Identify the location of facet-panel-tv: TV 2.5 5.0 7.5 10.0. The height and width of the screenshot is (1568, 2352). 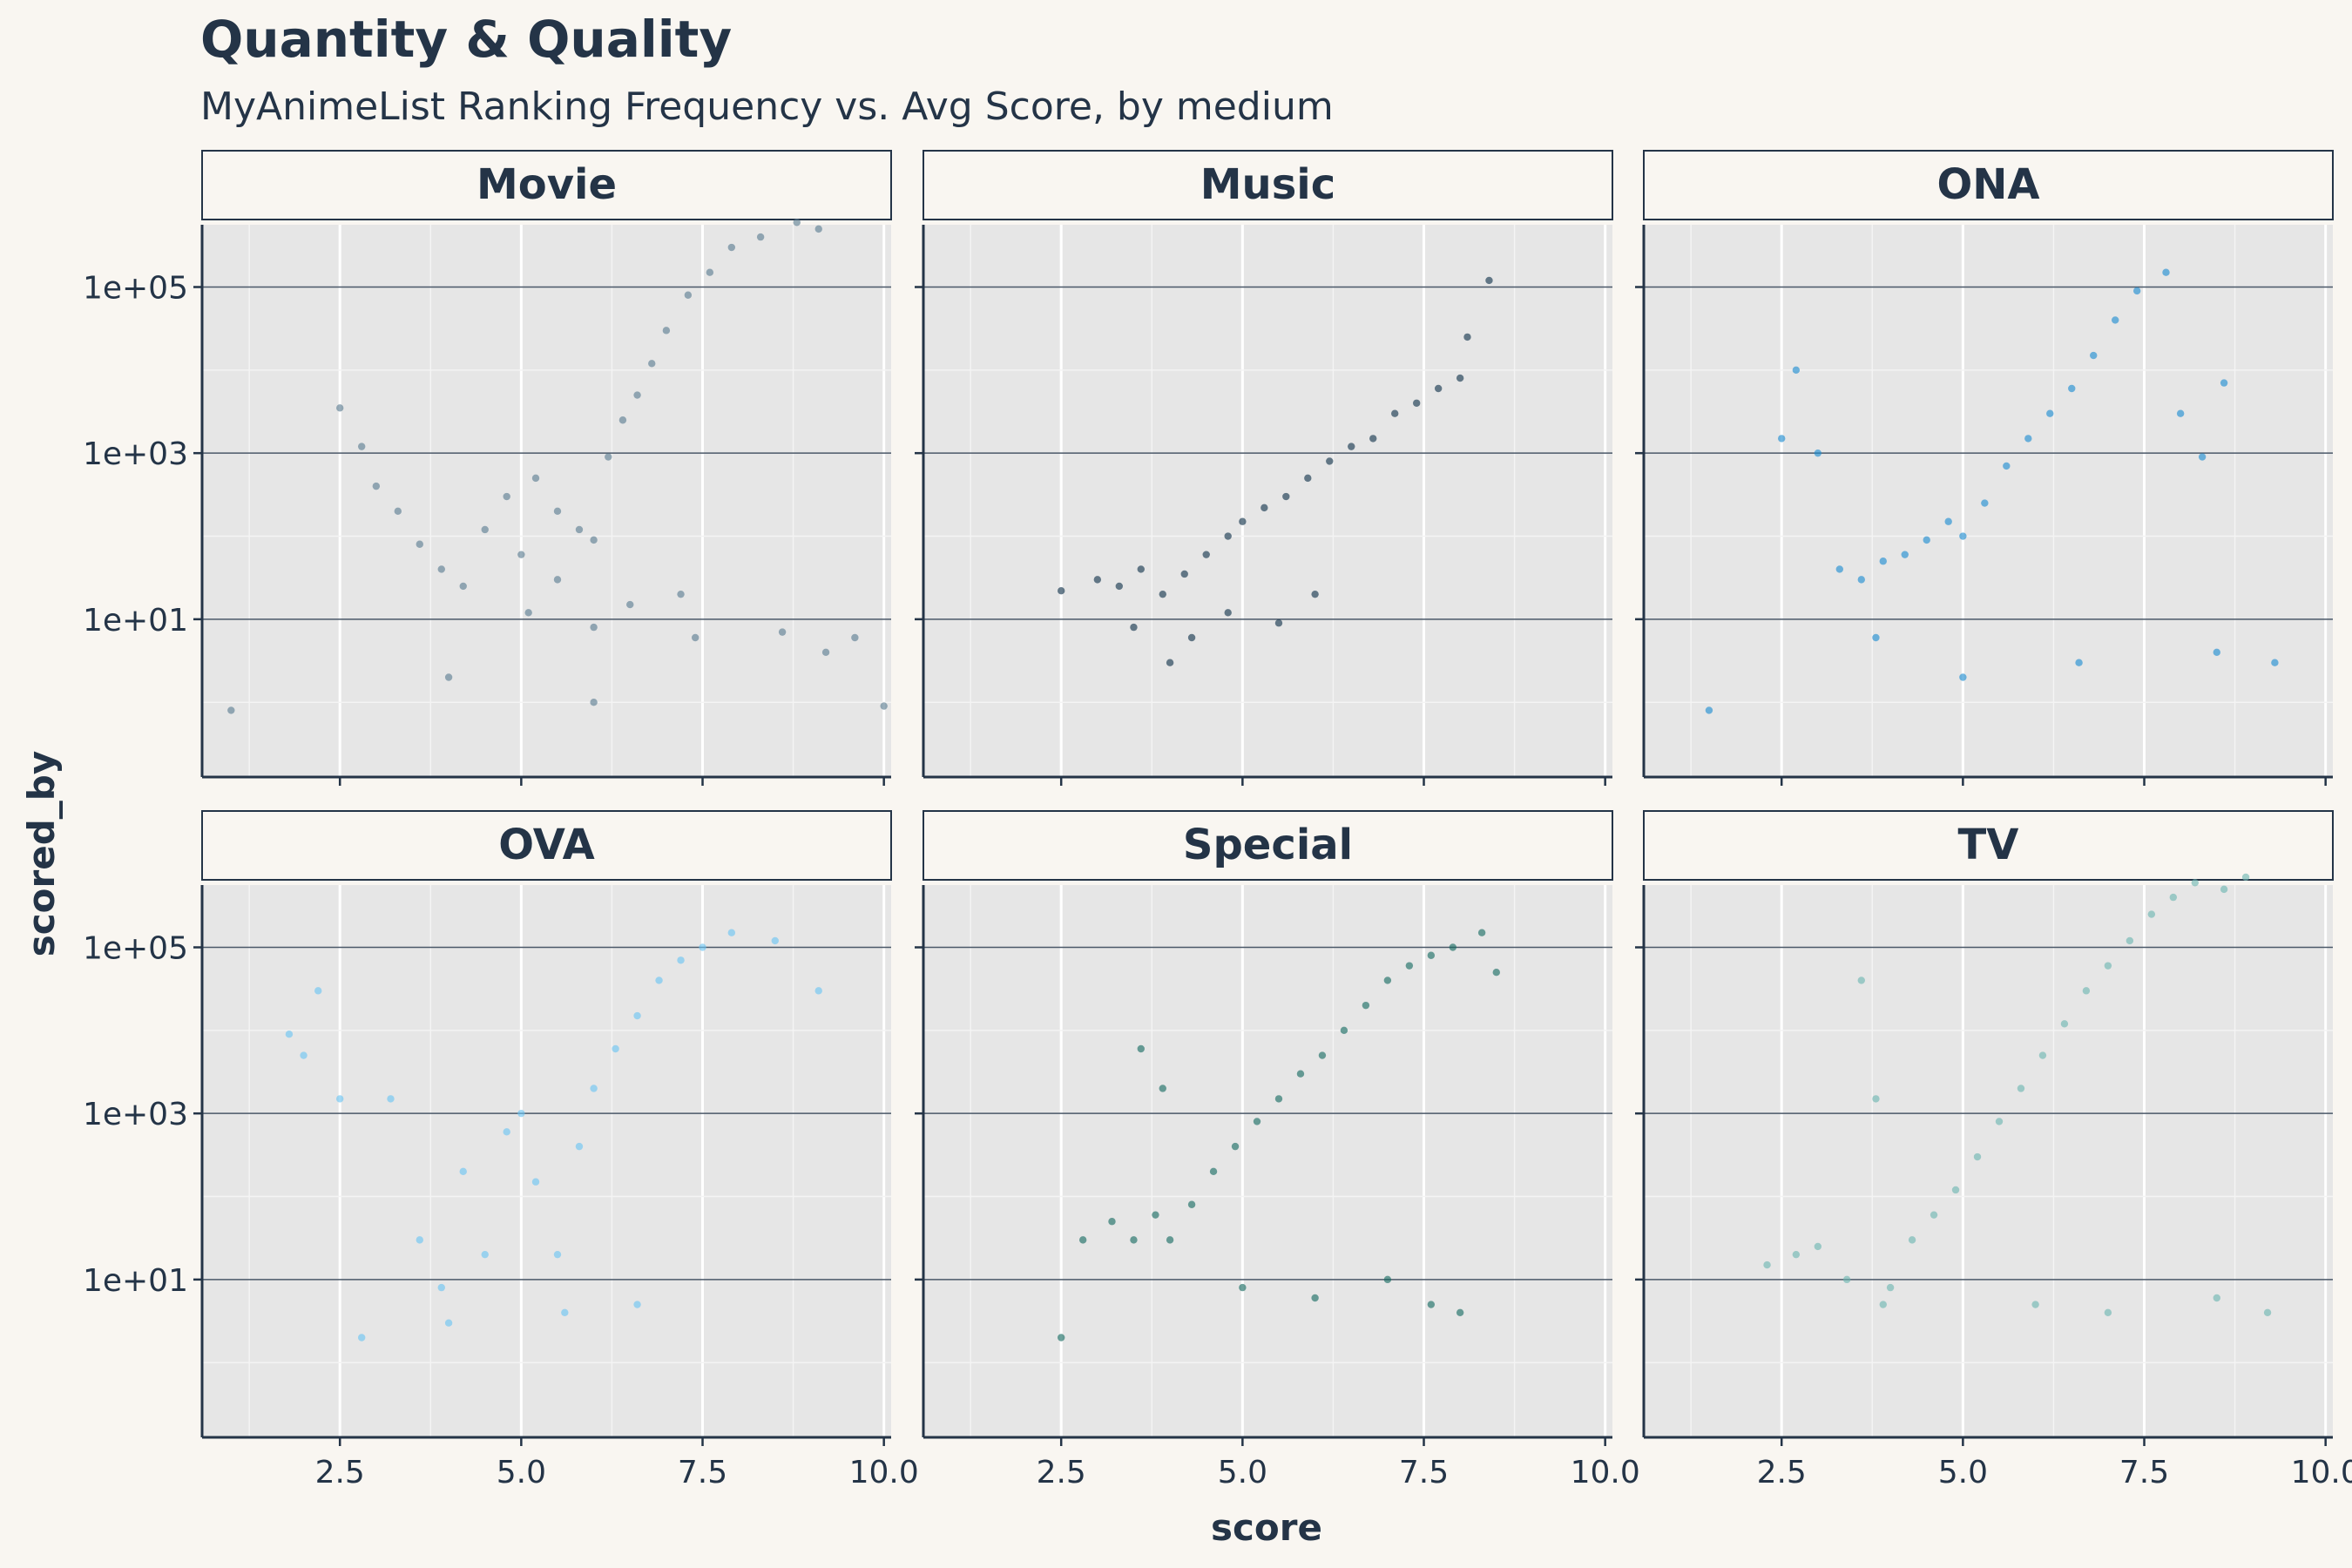
(1994, 1150).